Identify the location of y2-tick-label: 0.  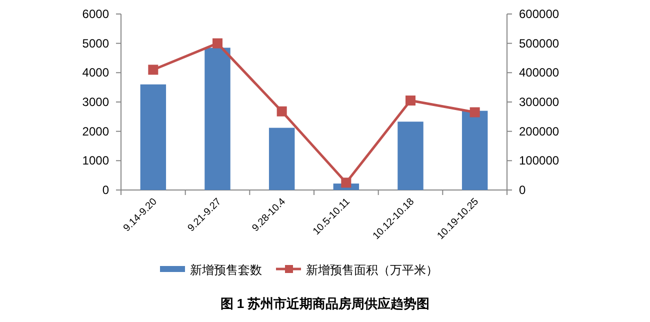
(522, 190).